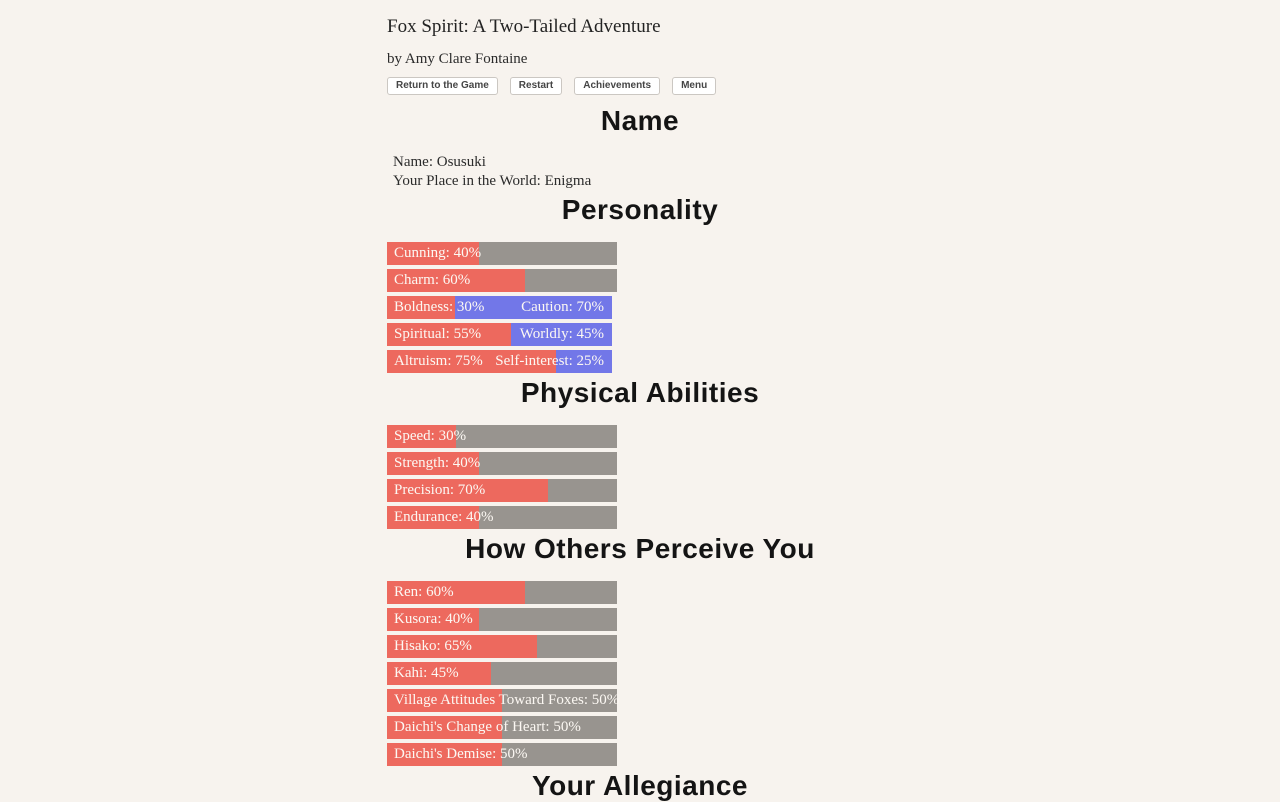 The image size is (1280, 802). I want to click on bar-label-left: Ren: 60%, so click(424, 592).